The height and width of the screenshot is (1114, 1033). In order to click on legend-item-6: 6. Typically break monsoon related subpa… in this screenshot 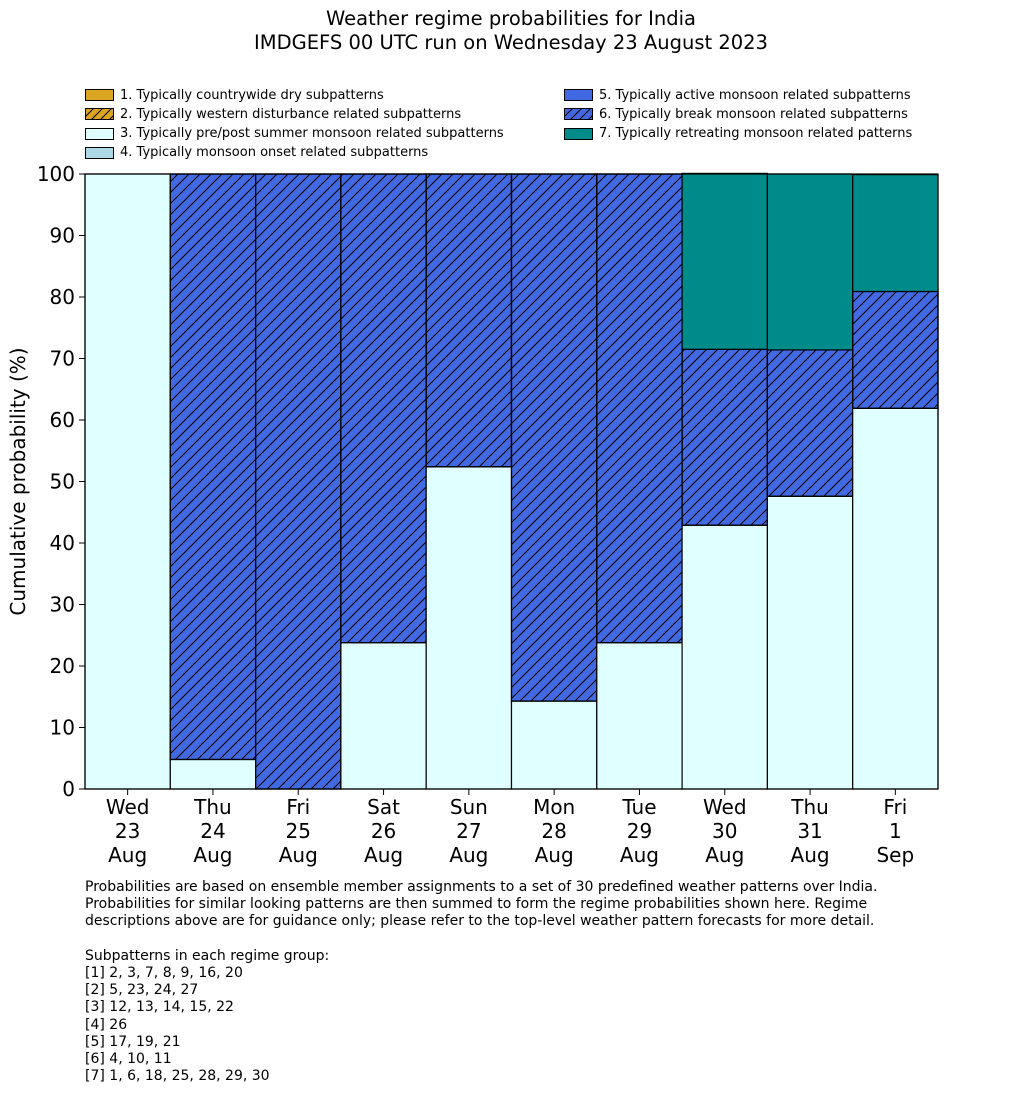, I will do `click(736, 114)`.